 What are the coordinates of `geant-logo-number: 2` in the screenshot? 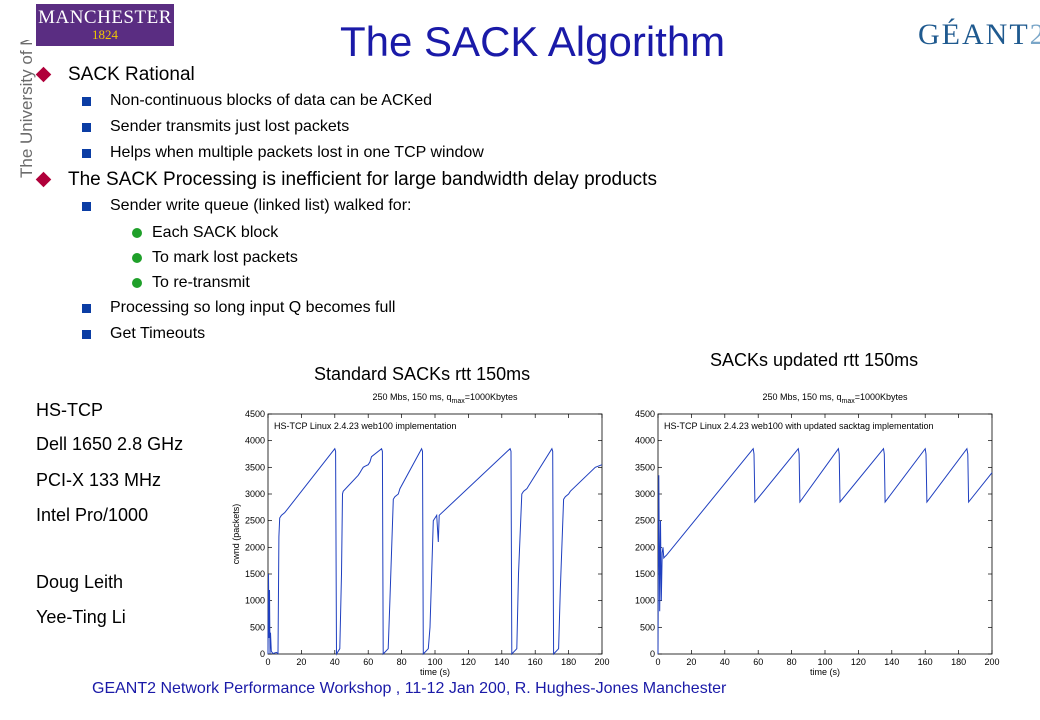 It's located at (1034, 34).